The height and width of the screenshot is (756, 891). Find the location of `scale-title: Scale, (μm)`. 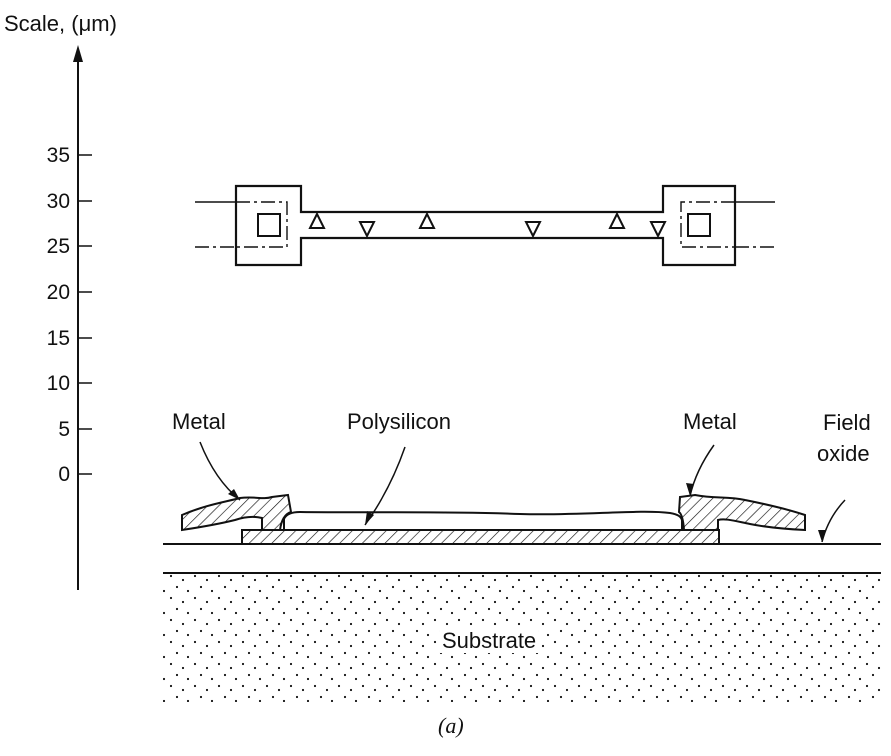

scale-title: Scale, (μm) is located at coordinates (60, 23).